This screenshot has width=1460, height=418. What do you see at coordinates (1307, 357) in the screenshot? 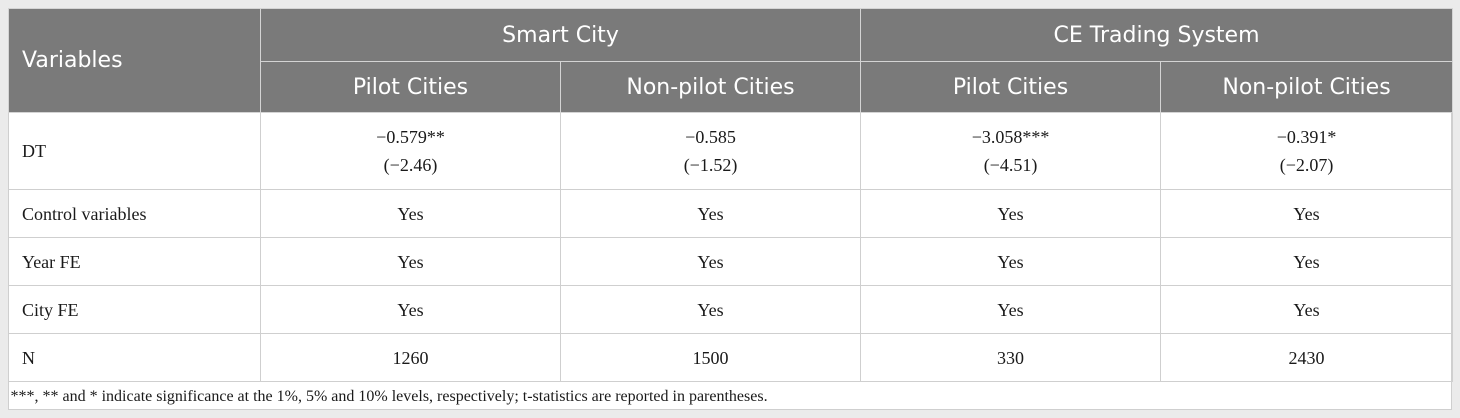
I see `table-cell: 2430` at bounding box center [1307, 357].